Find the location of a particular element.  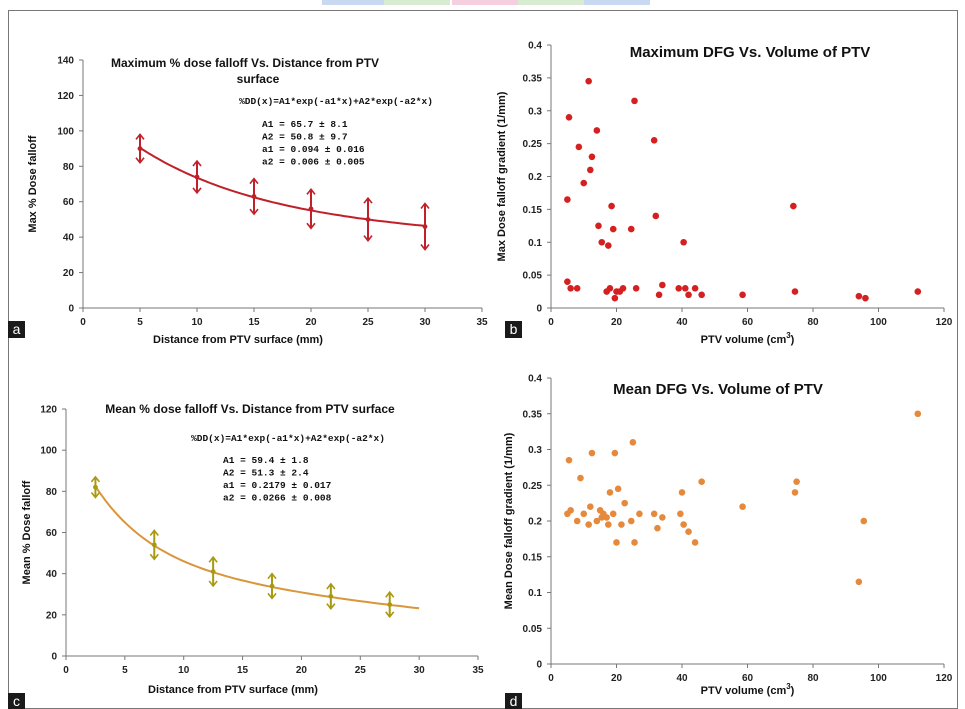

fit-parameter: A2 = 50.8 ± 9.7 is located at coordinates (305, 137).